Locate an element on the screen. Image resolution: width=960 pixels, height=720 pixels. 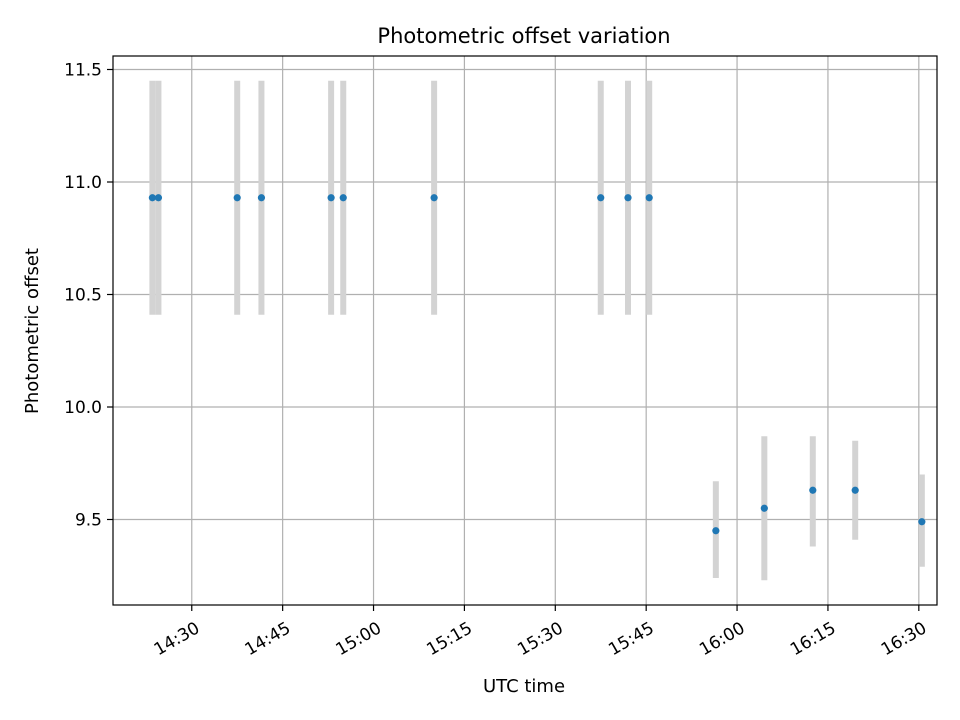
y-tick-label: 10.5 is located at coordinates (83, 296).